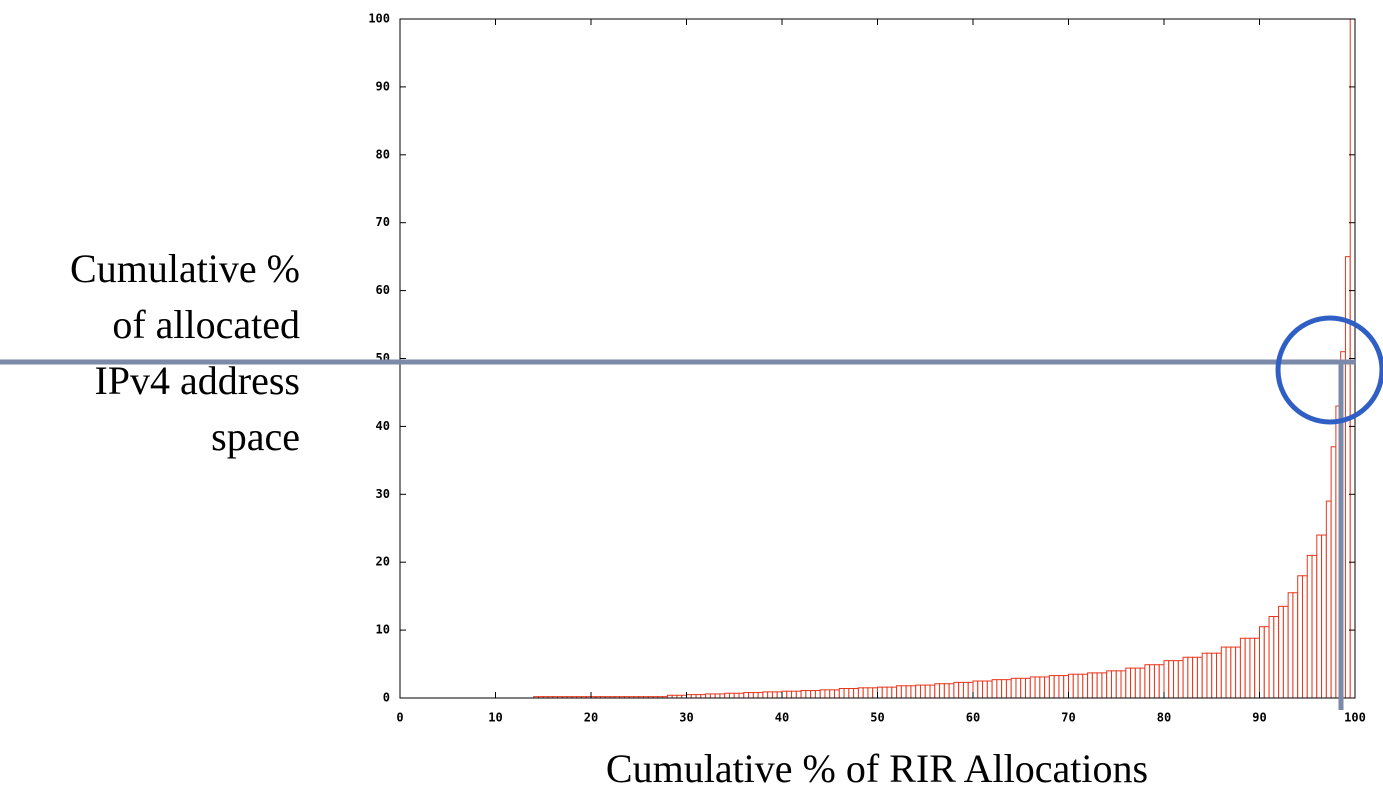 This screenshot has height=800, width=1383. I want to click on y-tick-label: 100, so click(379, 19).